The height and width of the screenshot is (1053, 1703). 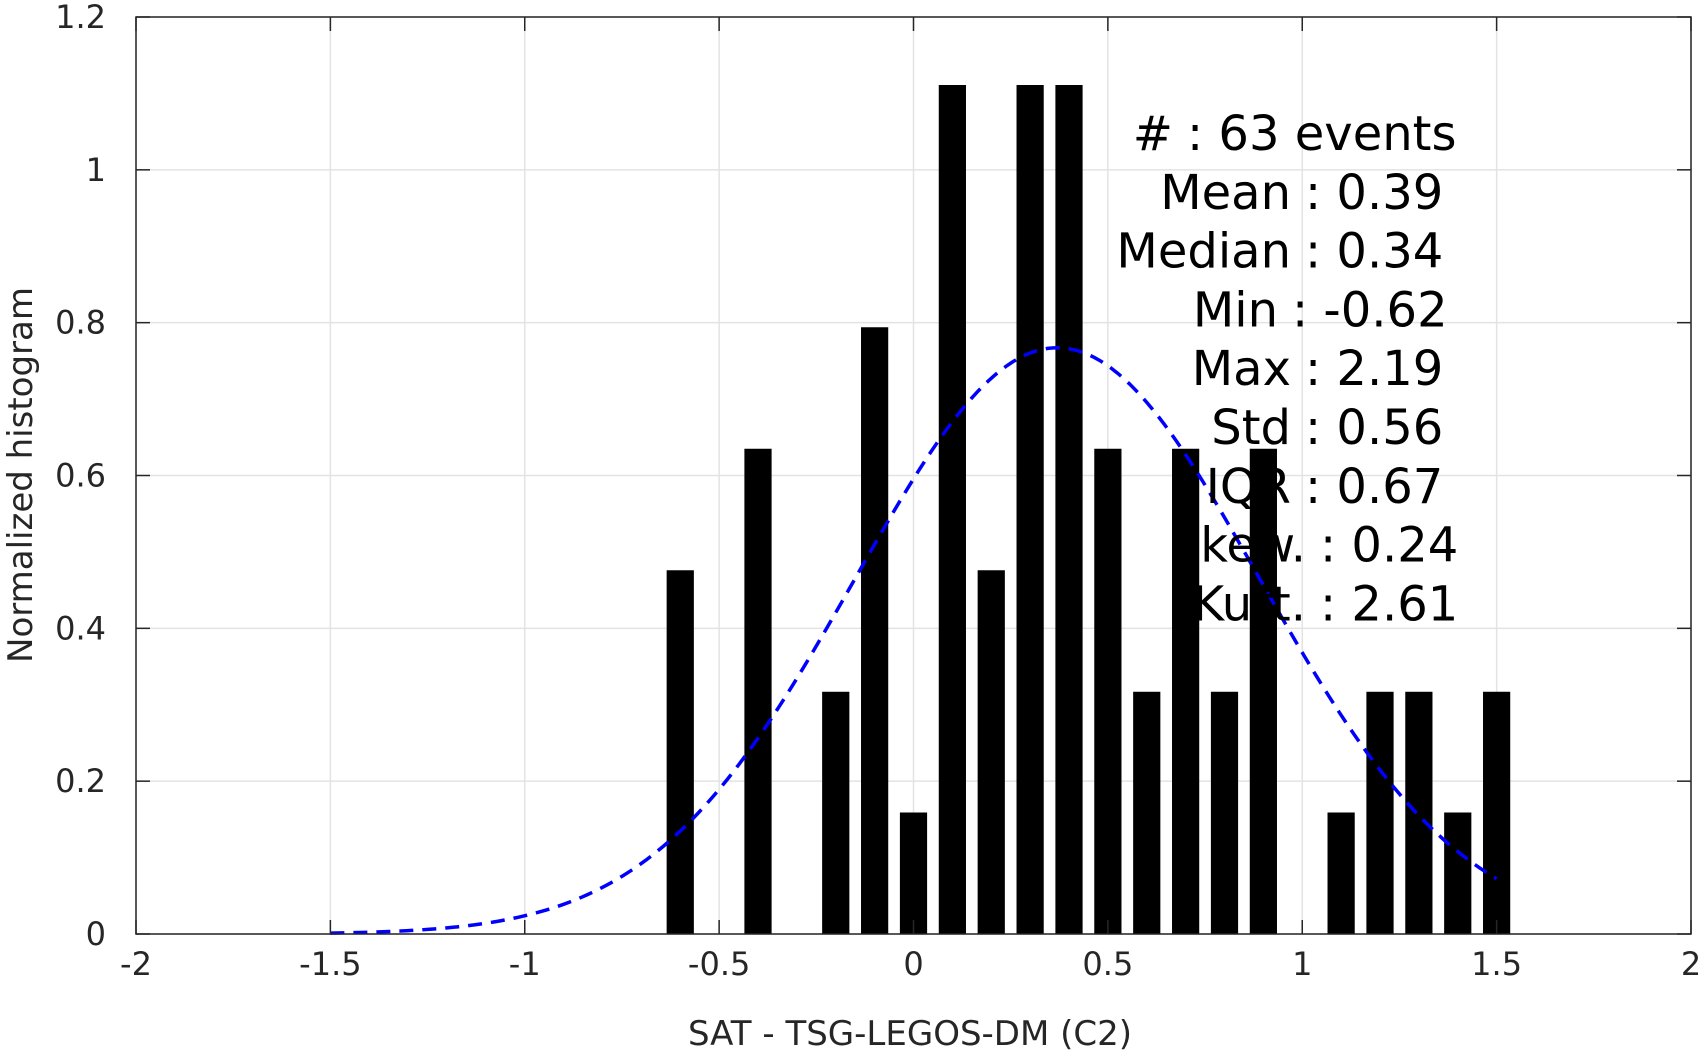 I want to click on stats-line: Median: 0.34, so click(x=1279, y=252).